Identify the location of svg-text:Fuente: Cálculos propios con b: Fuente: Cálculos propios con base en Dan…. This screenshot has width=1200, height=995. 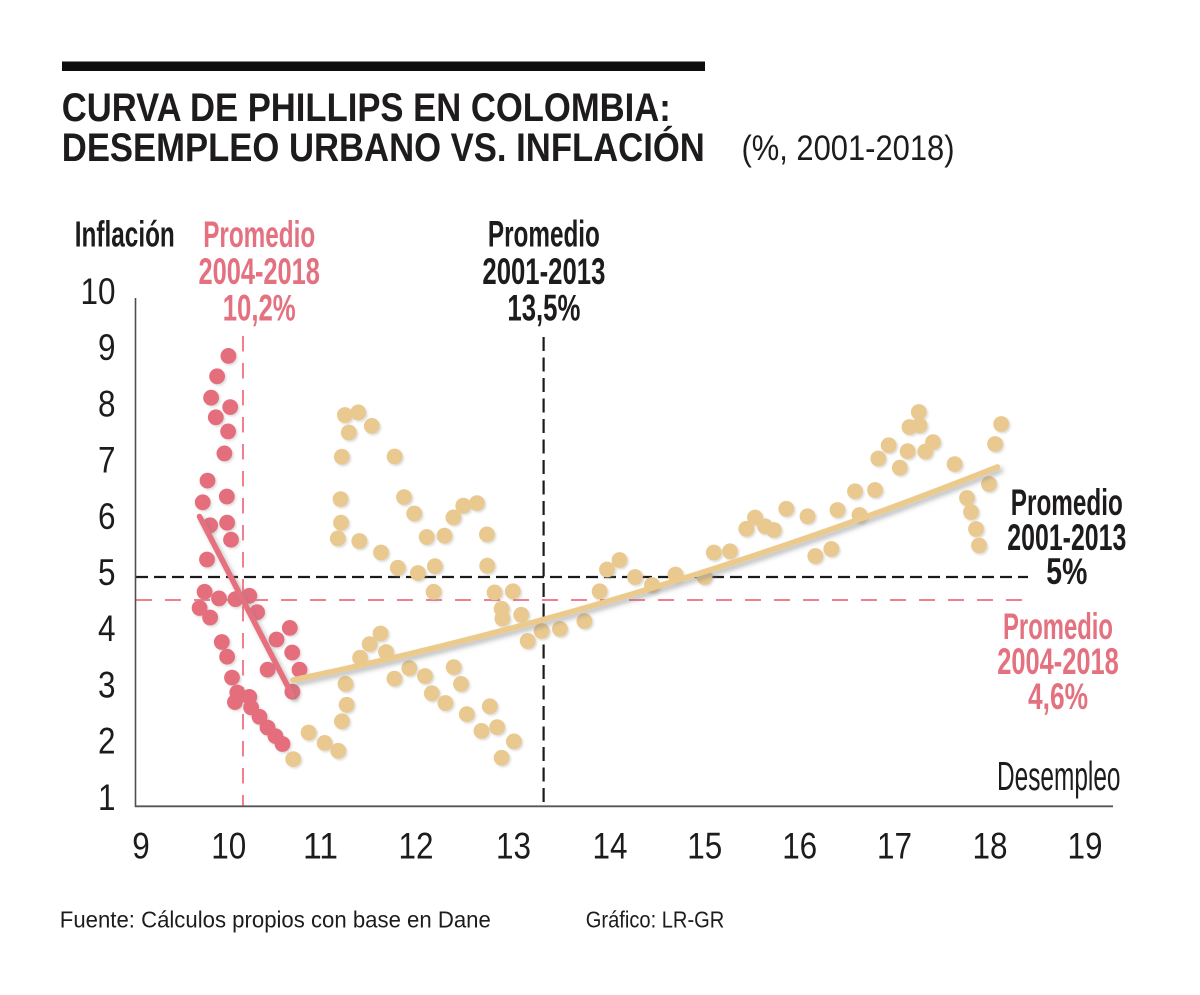
(275, 920).